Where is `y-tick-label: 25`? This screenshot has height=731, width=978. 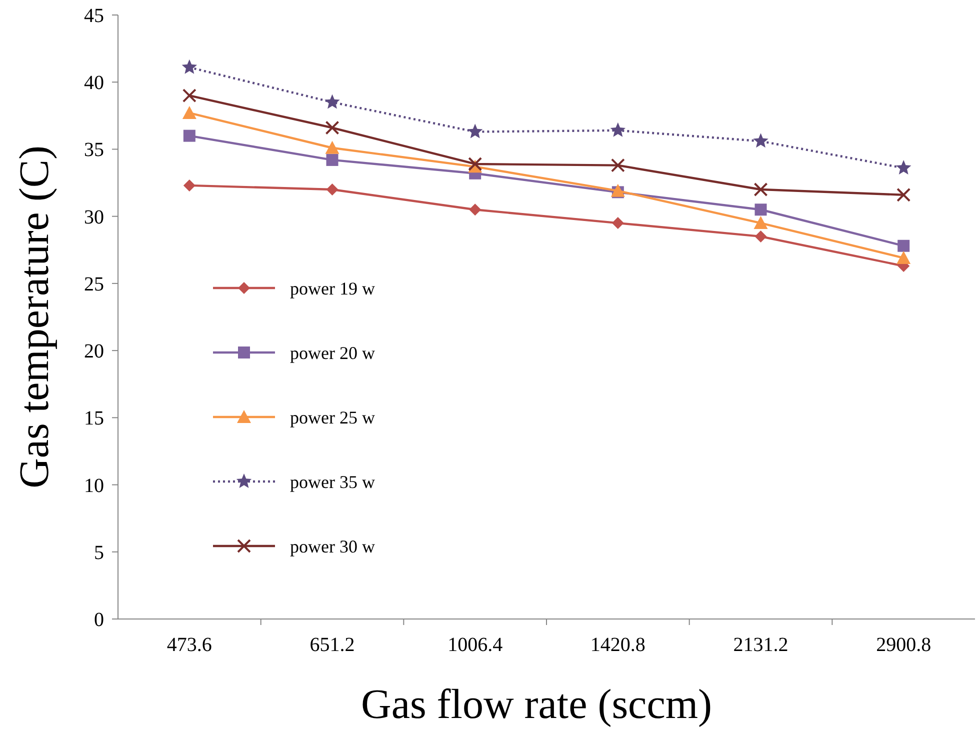 y-tick-label: 25 is located at coordinates (94, 284).